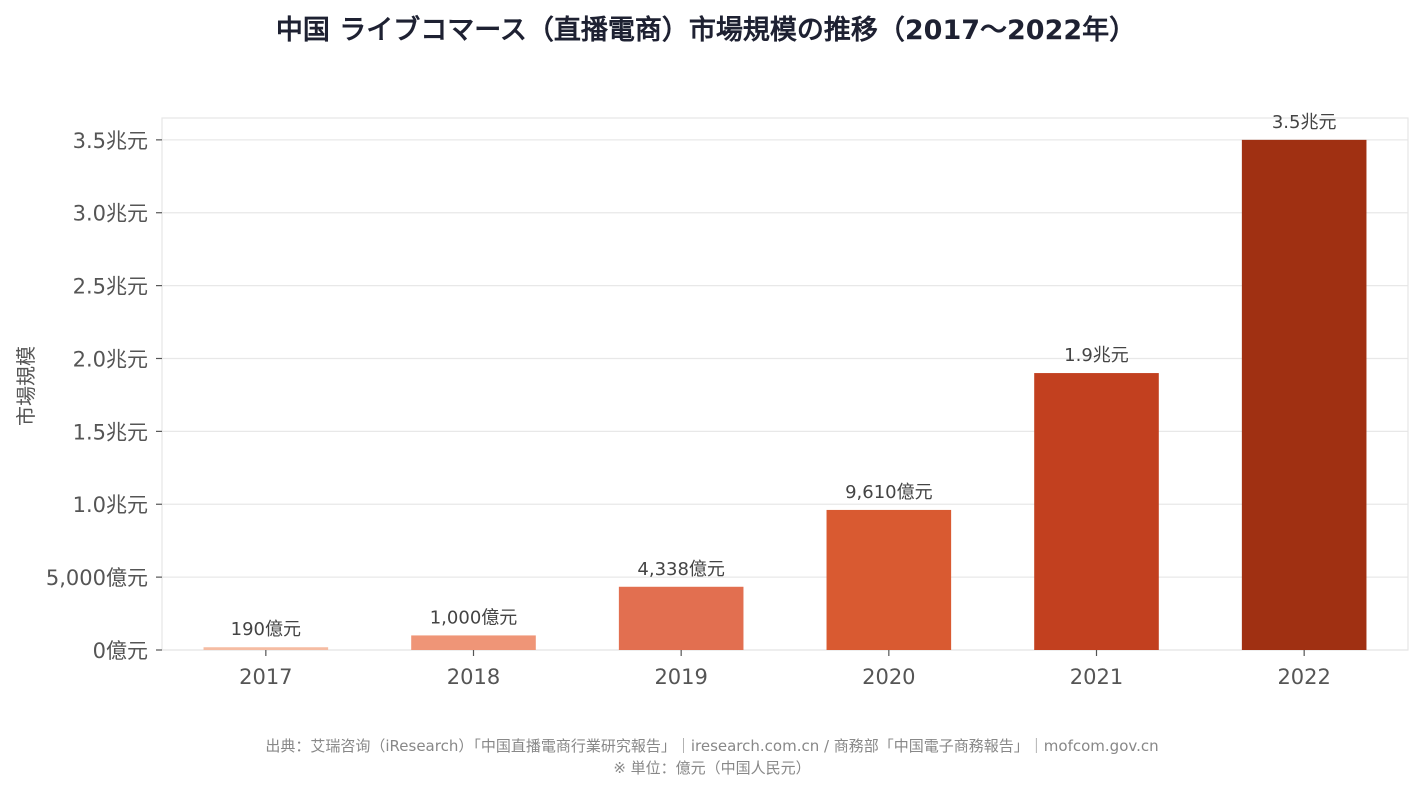 The width and height of the screenshot is (1424, 792). I want to click on y-tick-label: 2.5兆元, so click(110, 287).